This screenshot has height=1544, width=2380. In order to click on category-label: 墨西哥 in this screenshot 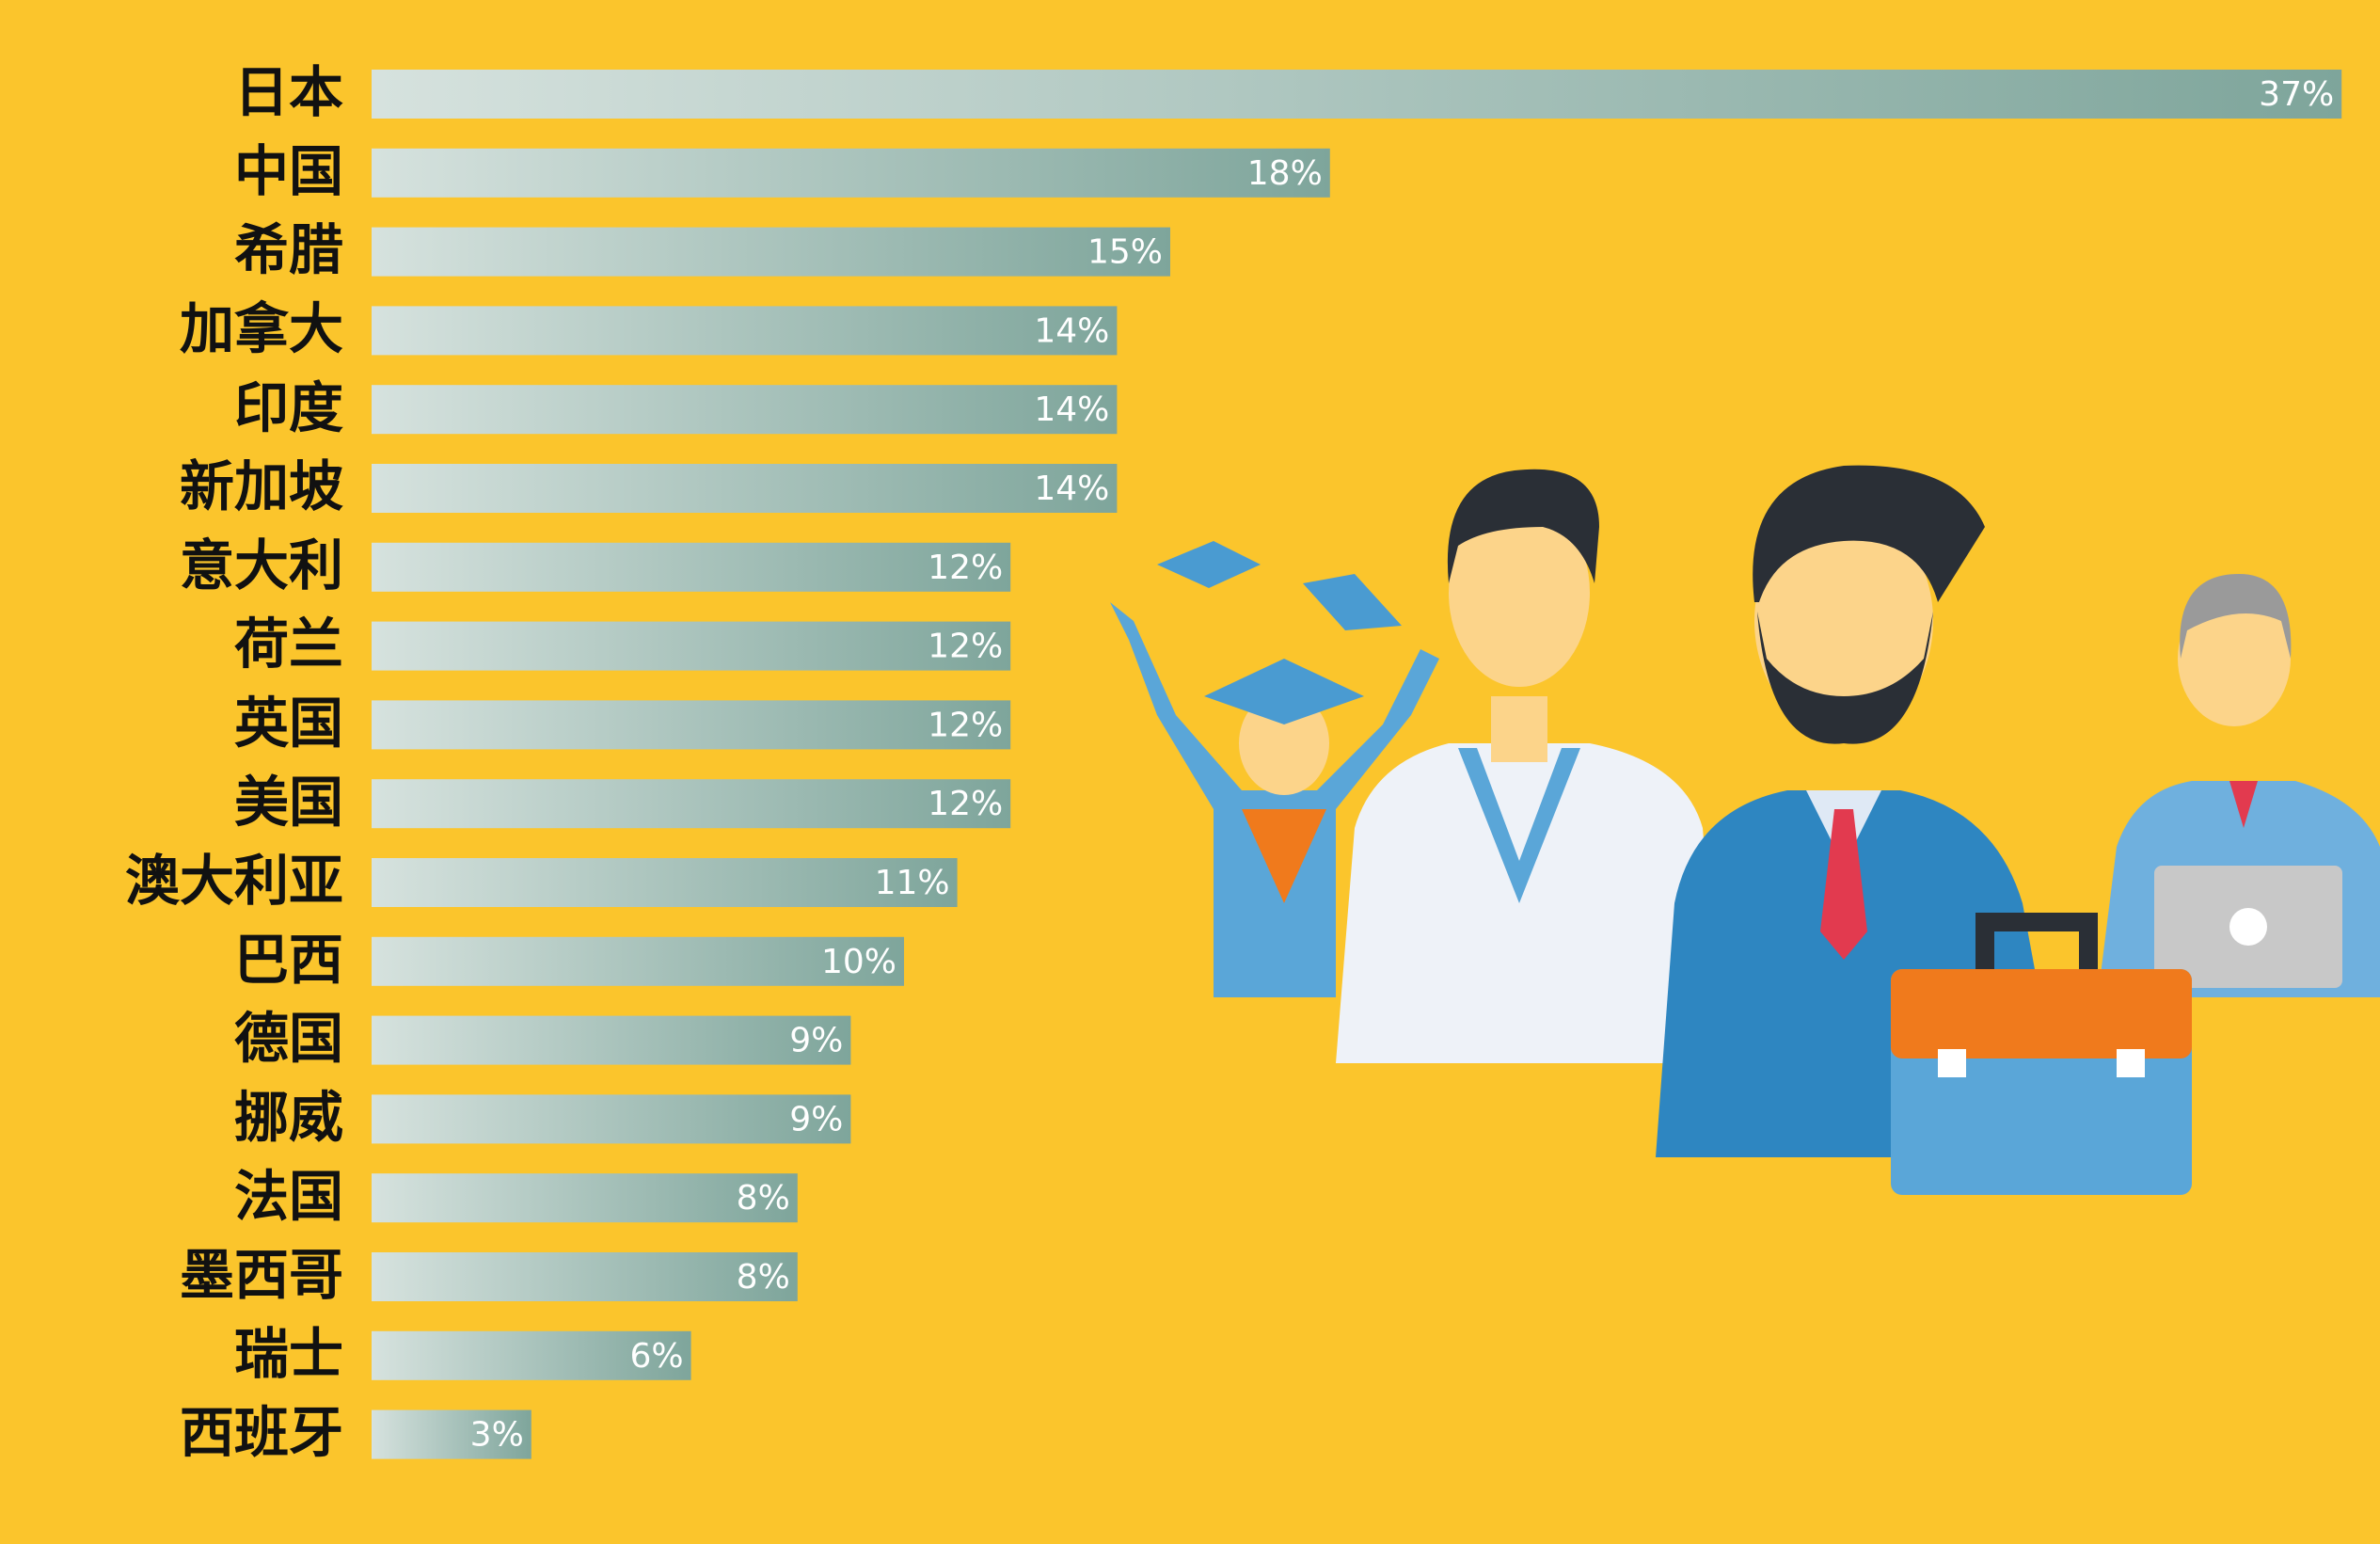, I will do `click(261, 1275)`.